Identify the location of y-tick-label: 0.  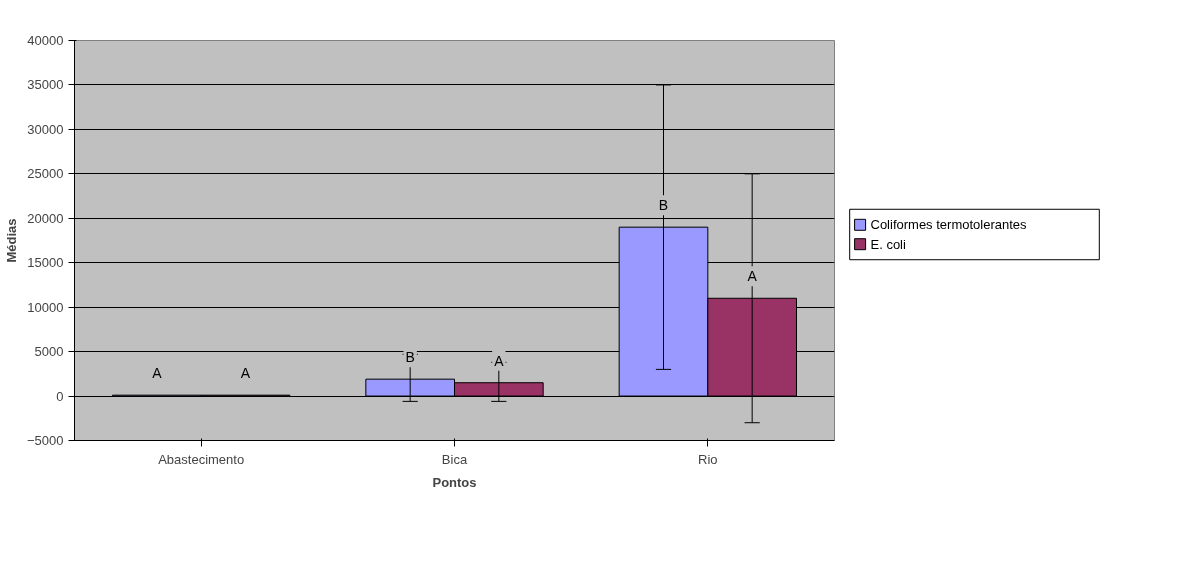
(60, 396).